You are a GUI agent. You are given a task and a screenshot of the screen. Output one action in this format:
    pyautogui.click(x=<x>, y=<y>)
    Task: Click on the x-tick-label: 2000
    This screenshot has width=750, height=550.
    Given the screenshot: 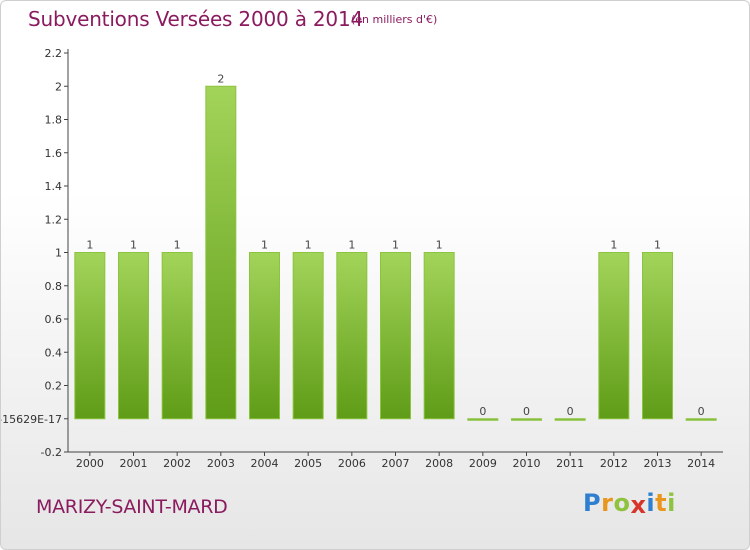 What is the action you would take?
    pyautogui.click(x=90, y=463)
    